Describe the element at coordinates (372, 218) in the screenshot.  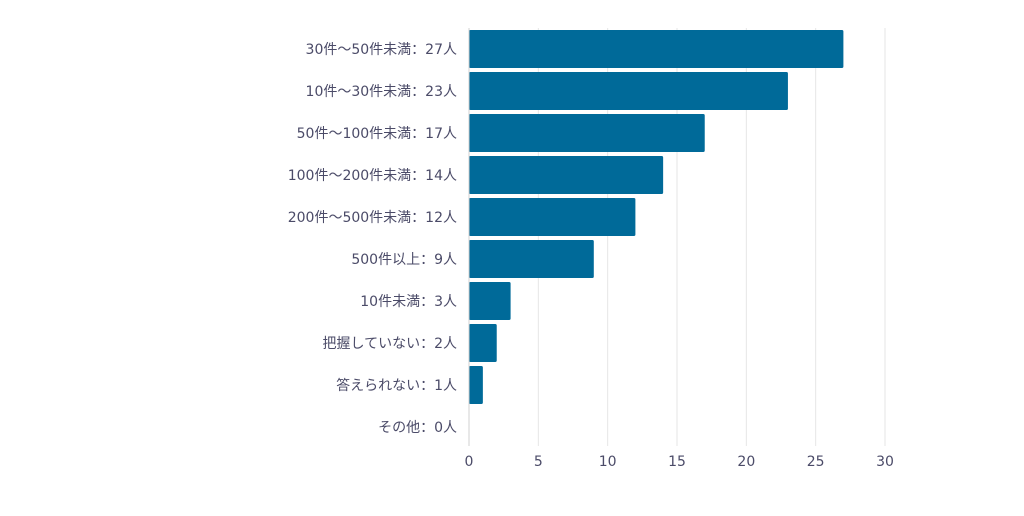
I see `category-label: 200件～500件未満：12人` at that location.